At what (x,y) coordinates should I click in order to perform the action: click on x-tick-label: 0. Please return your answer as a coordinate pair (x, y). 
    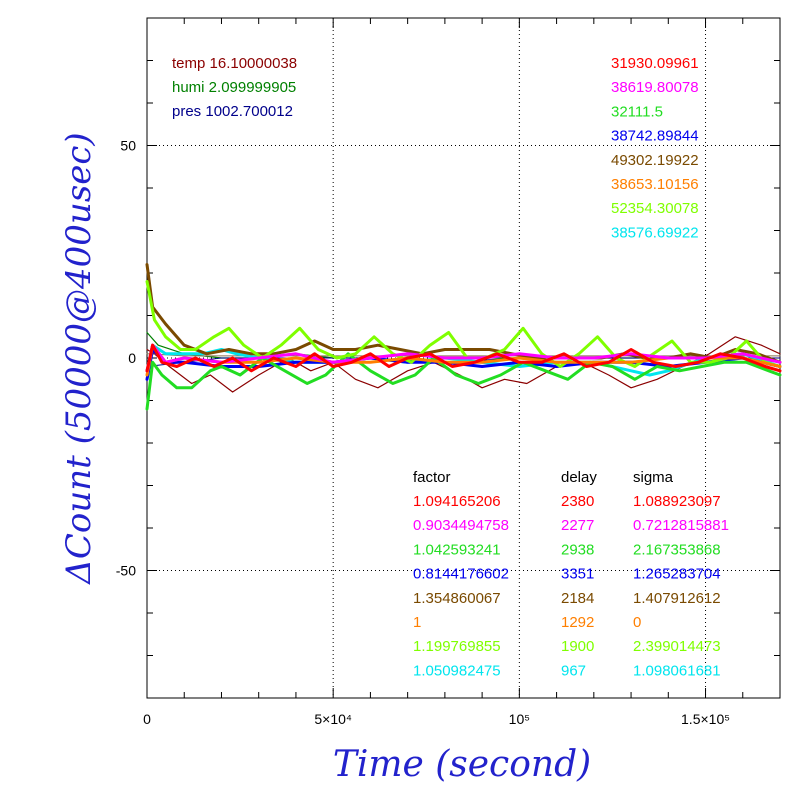
    Looking at the image, I should click on (147, 719).